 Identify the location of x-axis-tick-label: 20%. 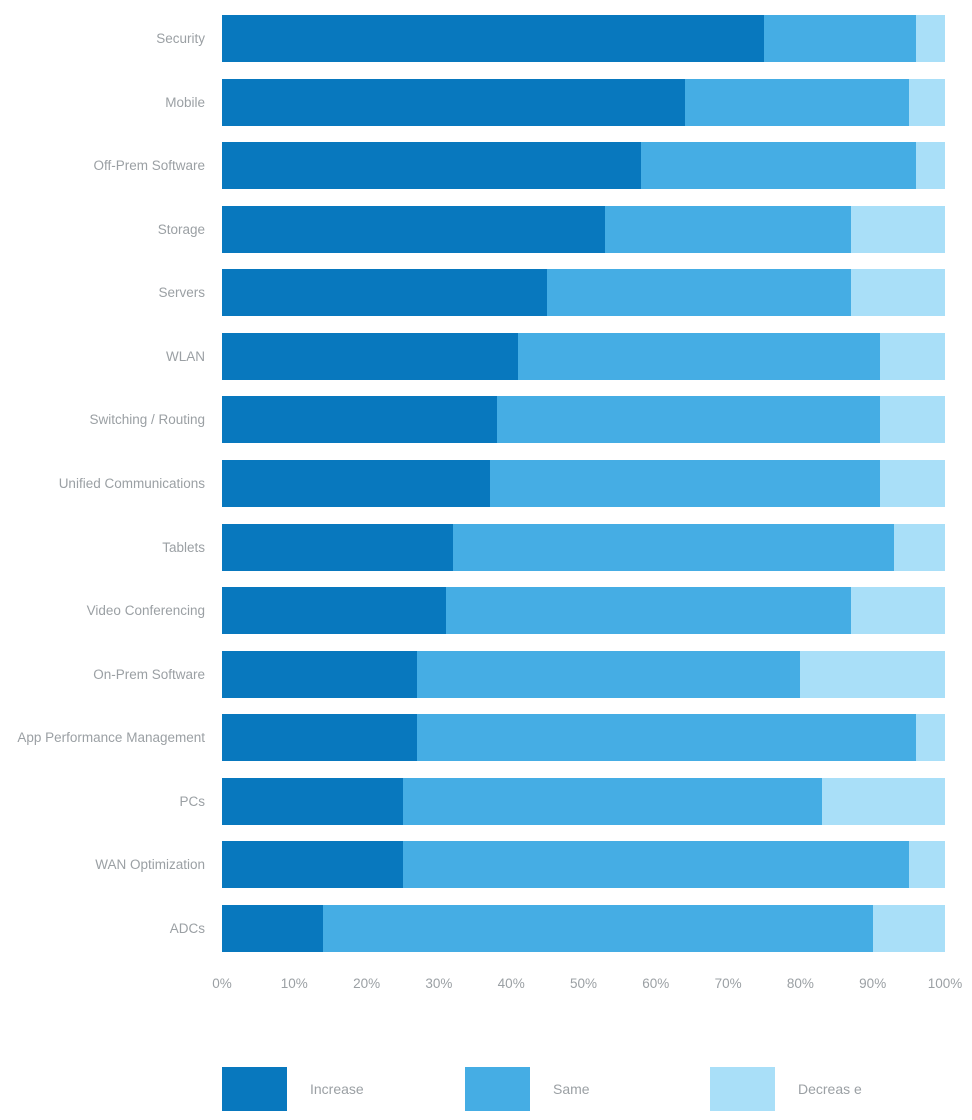
(367, 983).